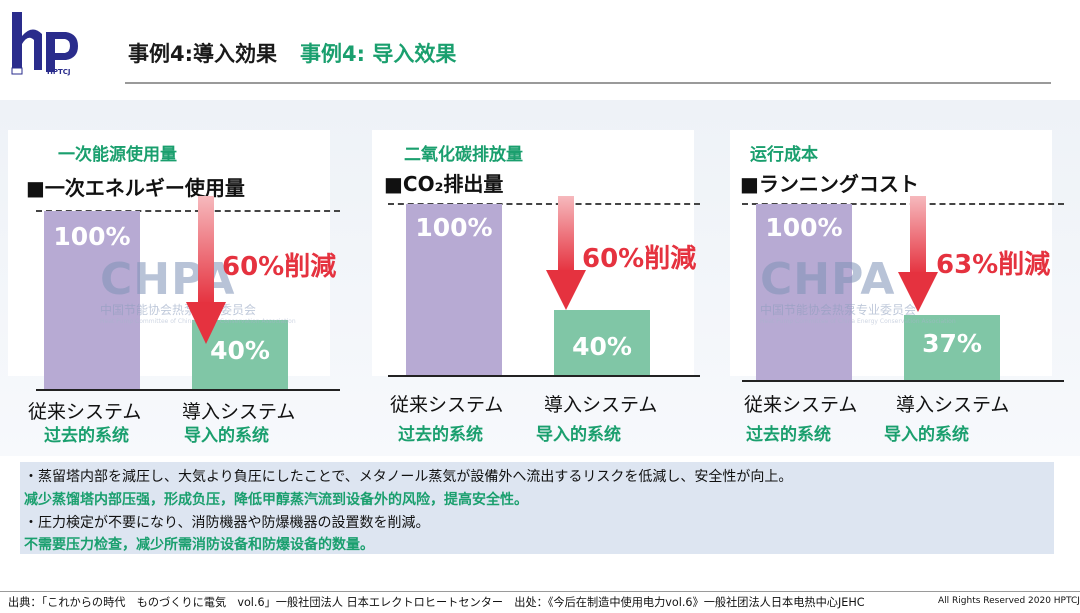 The height and width of the screenshot is (613, 1080). I want to click on note-jp: ・圧力検定が不要になり、消防機器や防爆機器の設置数を削減。, so click(227, 523).